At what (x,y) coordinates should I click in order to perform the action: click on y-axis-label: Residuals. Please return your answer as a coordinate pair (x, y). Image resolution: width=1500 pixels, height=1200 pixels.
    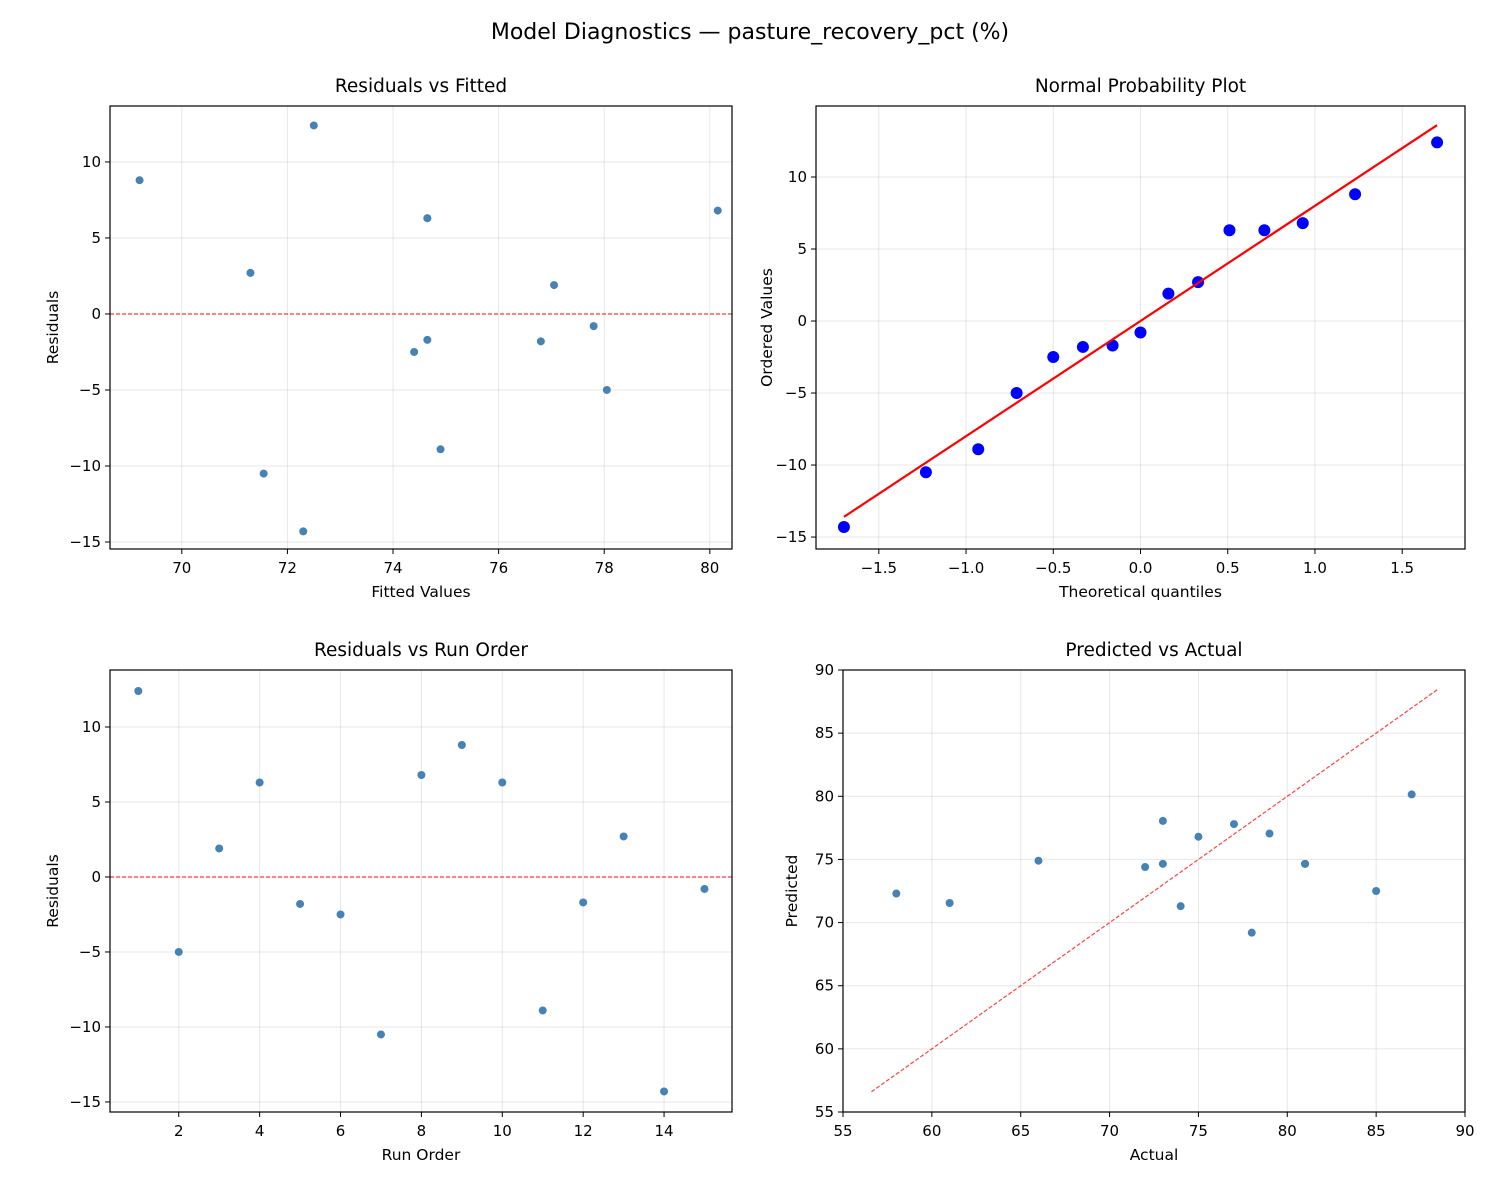
    Looking at the image, I should click on (53, 328).